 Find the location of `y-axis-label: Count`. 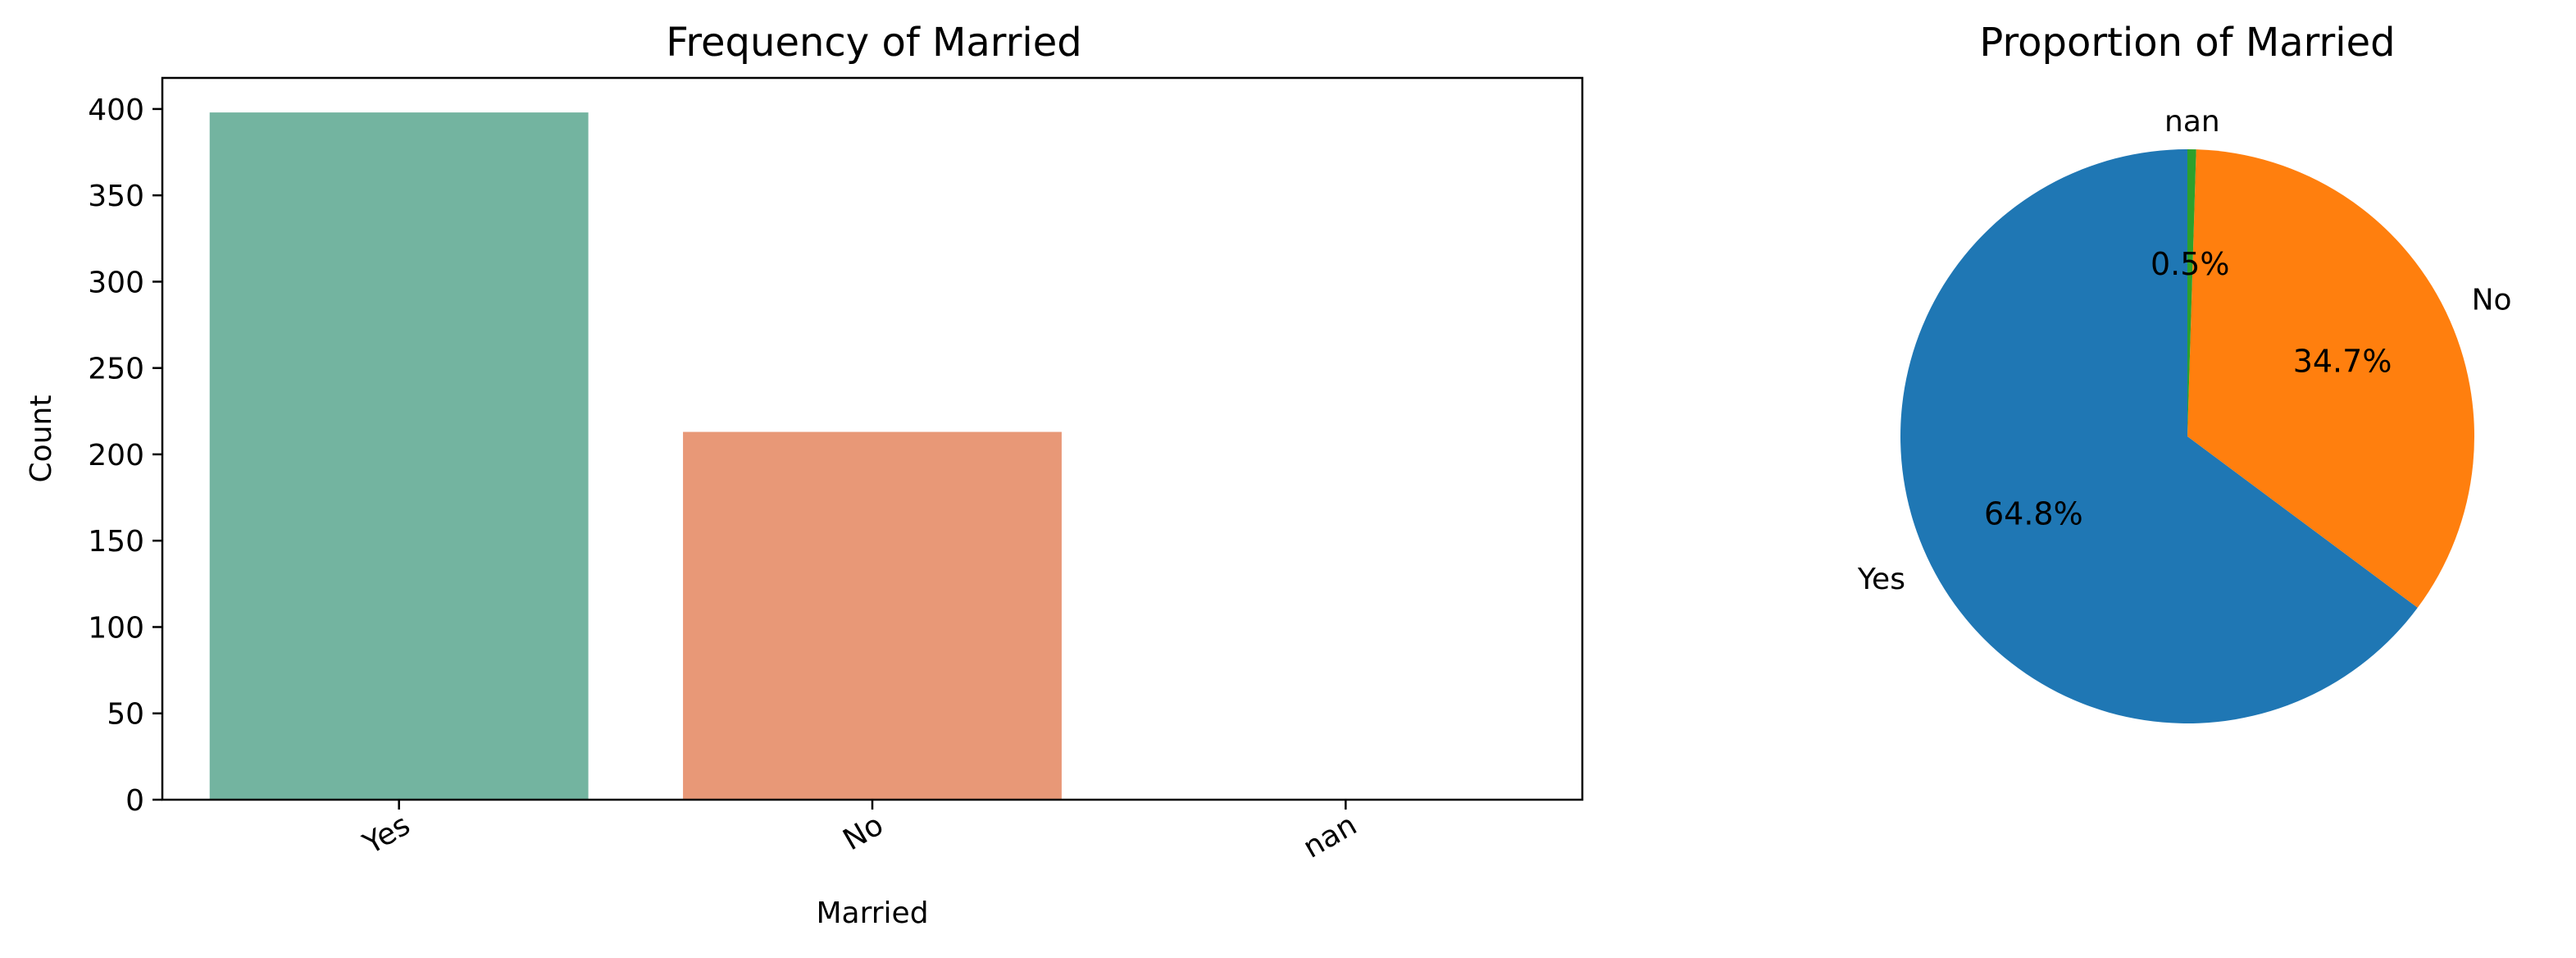

y-axis-label: Count is located at coordinates (41, 439).